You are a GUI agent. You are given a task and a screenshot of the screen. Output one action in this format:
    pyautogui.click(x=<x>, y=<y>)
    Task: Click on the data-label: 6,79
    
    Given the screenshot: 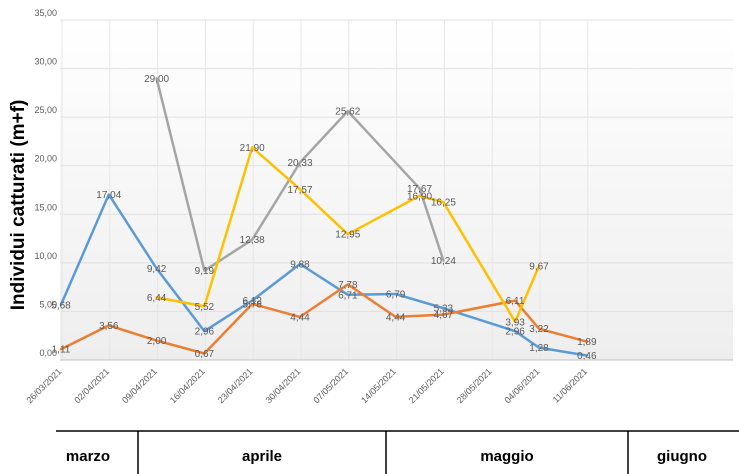 What is the action you would take?
    pyautogui.click(x=396, y=295)
    